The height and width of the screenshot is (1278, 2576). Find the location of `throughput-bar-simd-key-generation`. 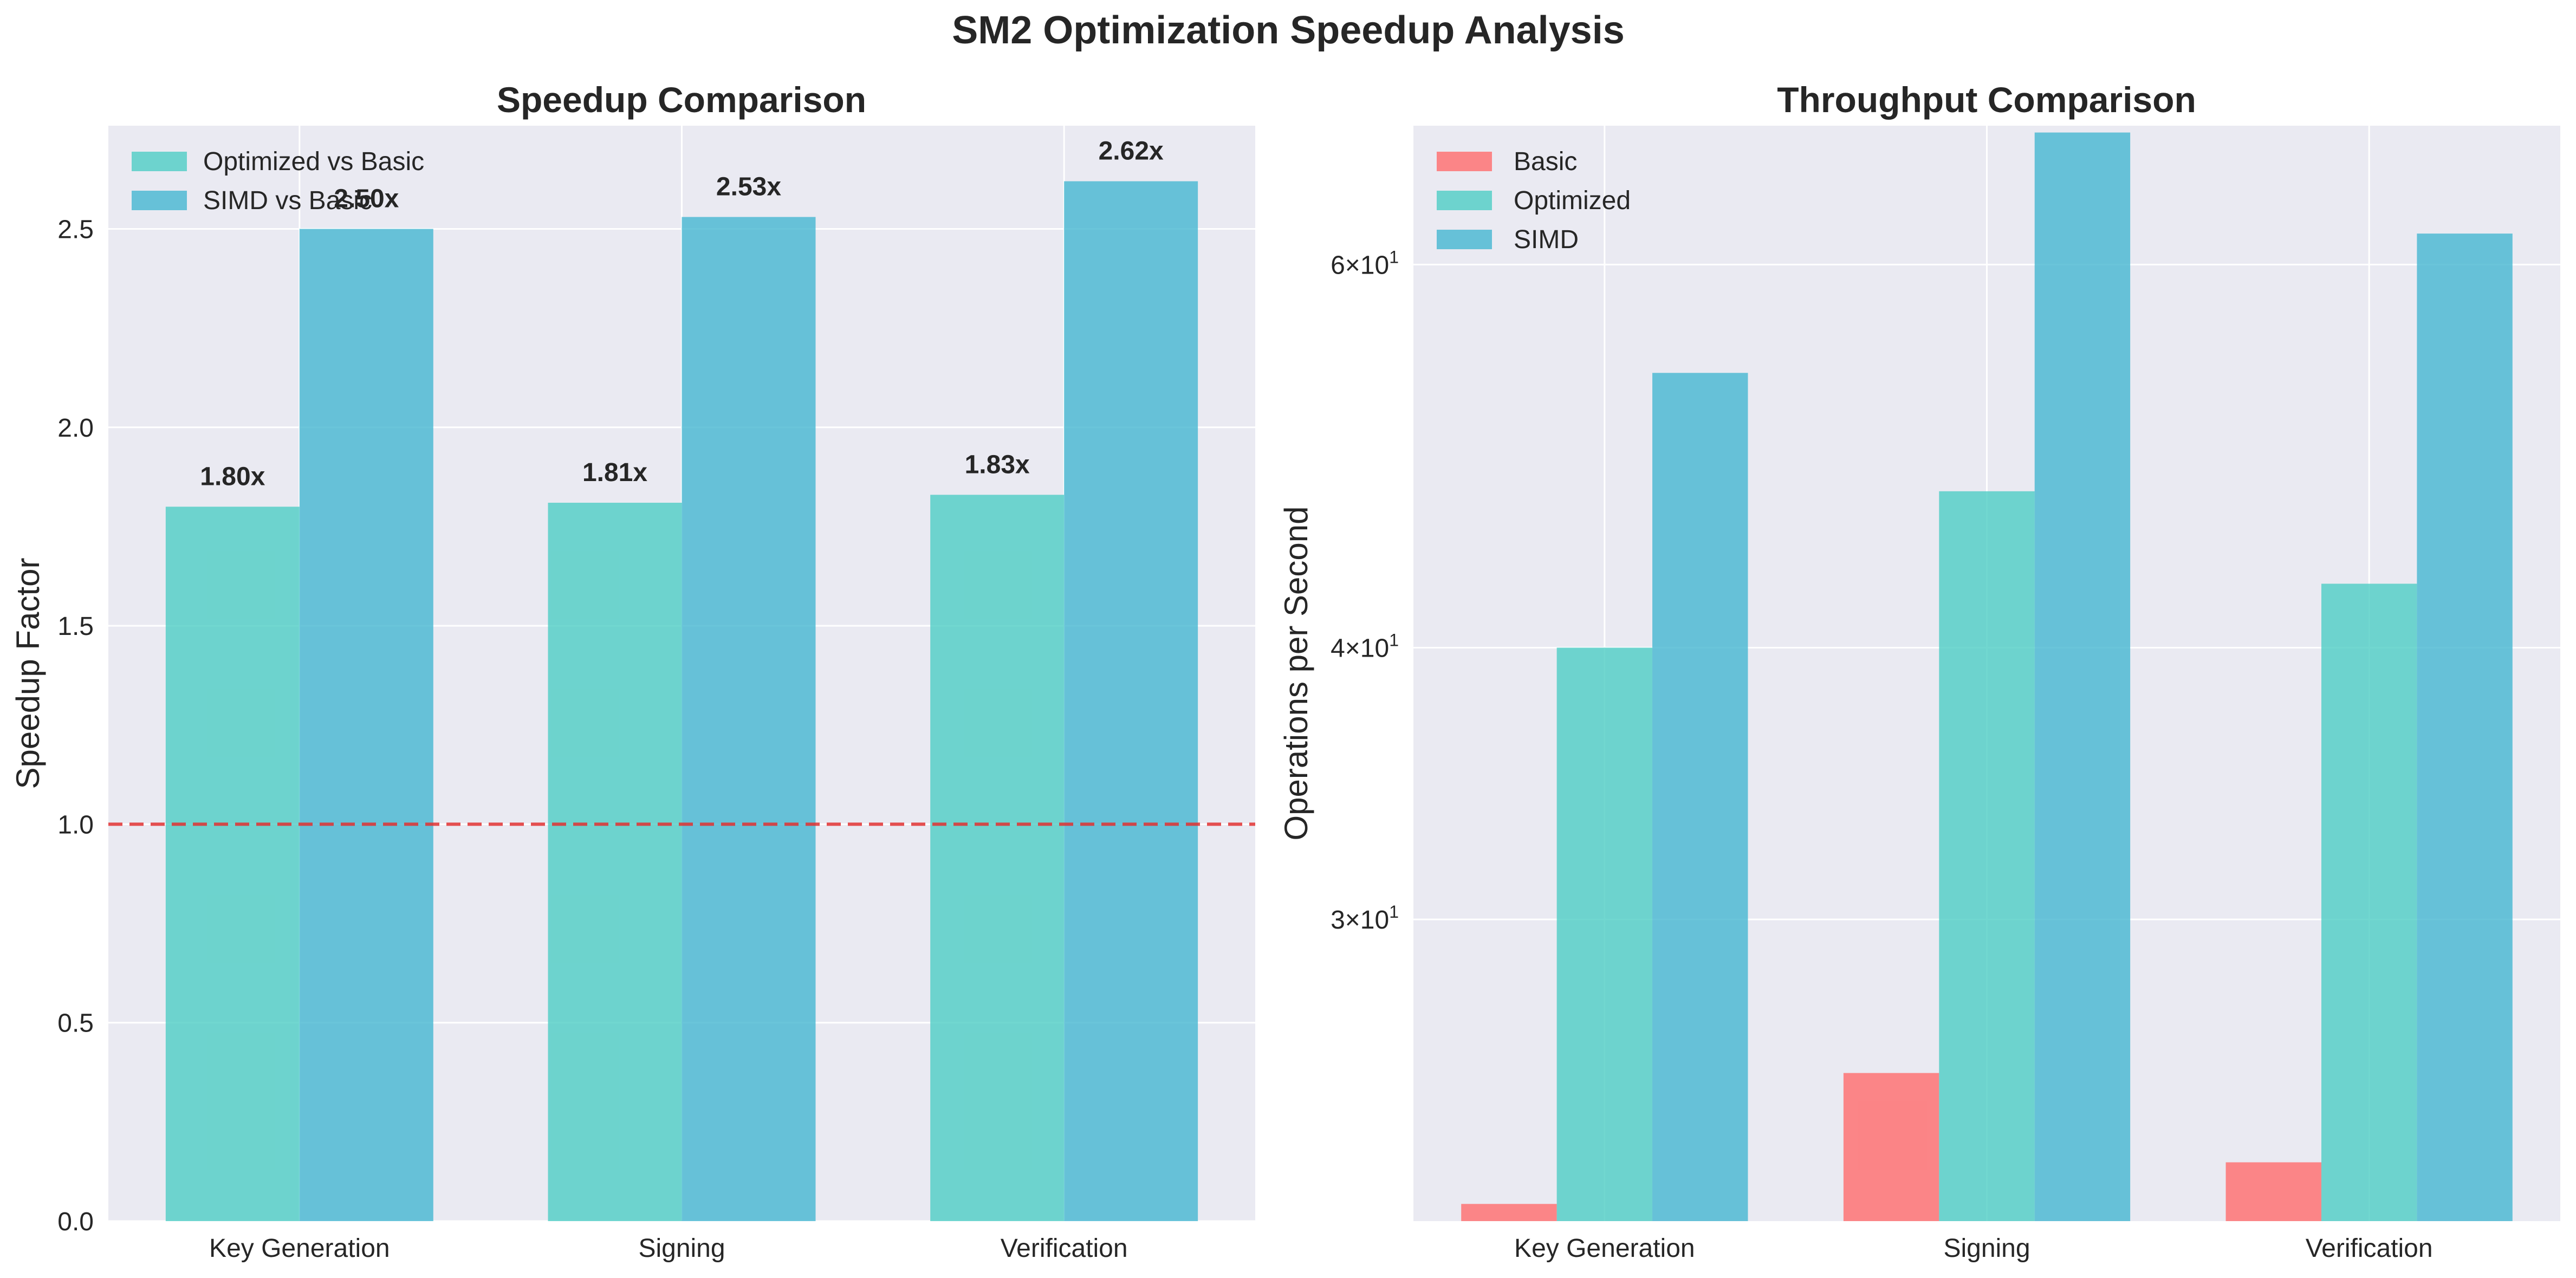

throughput-bar-simd-key-generation is located at coordinates (1700, 797).